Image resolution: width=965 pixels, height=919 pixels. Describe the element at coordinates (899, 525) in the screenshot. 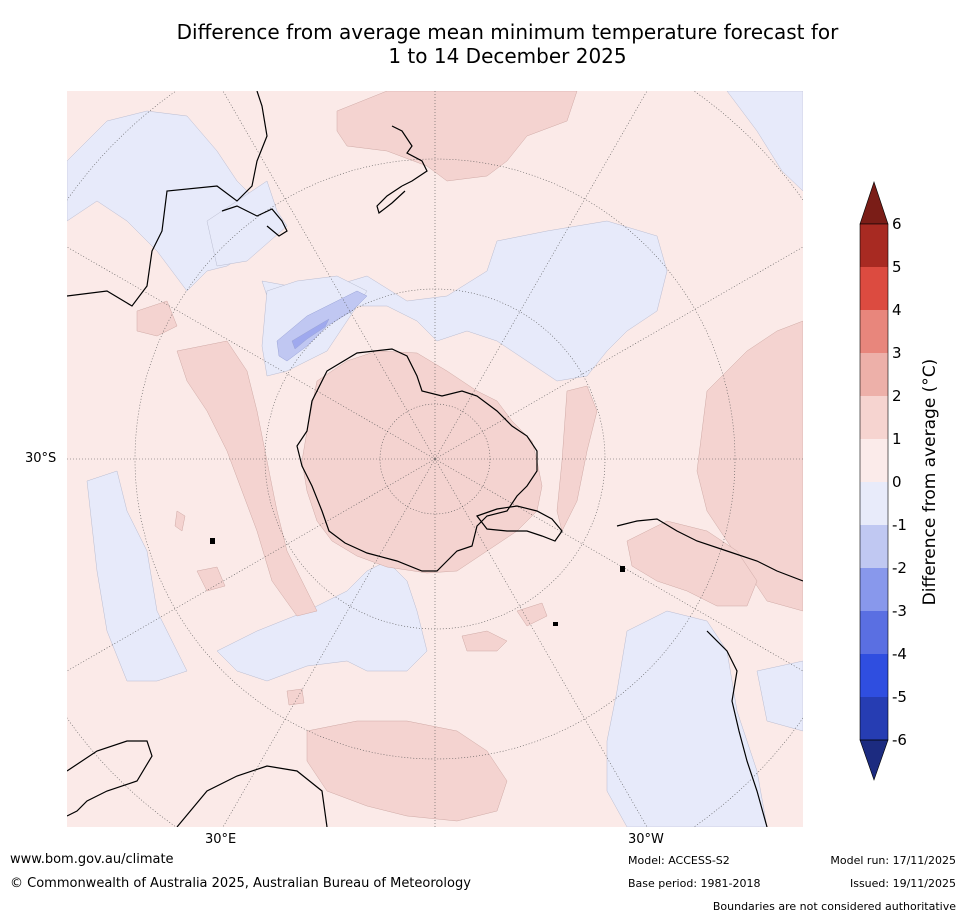

I see `colorbar-tick-label: -1` at that location.